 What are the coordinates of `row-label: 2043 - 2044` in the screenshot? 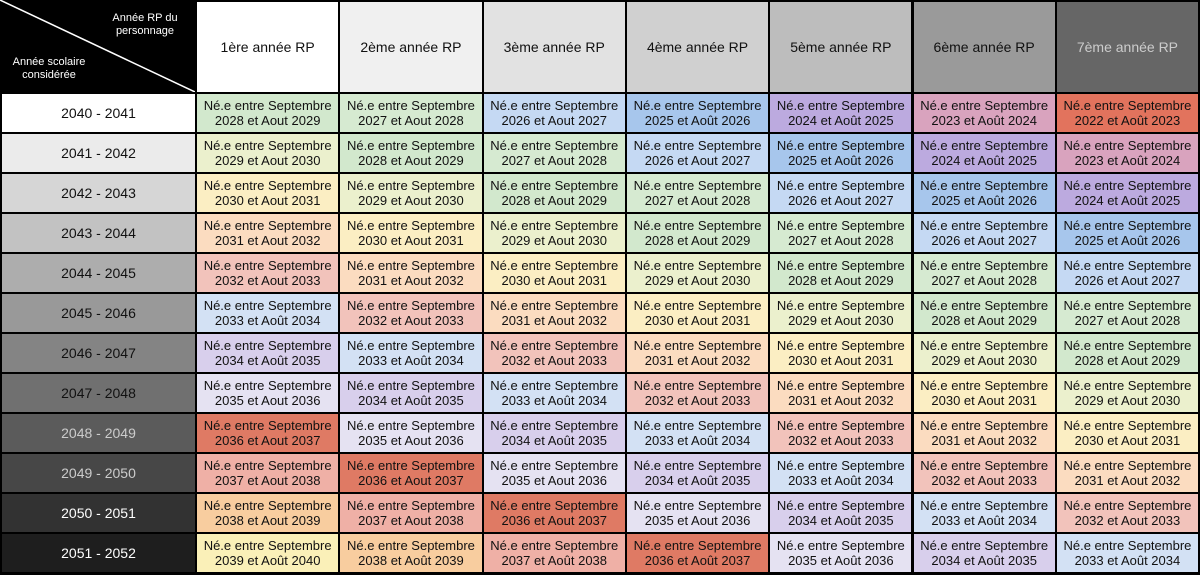 It's located at (98, 233).